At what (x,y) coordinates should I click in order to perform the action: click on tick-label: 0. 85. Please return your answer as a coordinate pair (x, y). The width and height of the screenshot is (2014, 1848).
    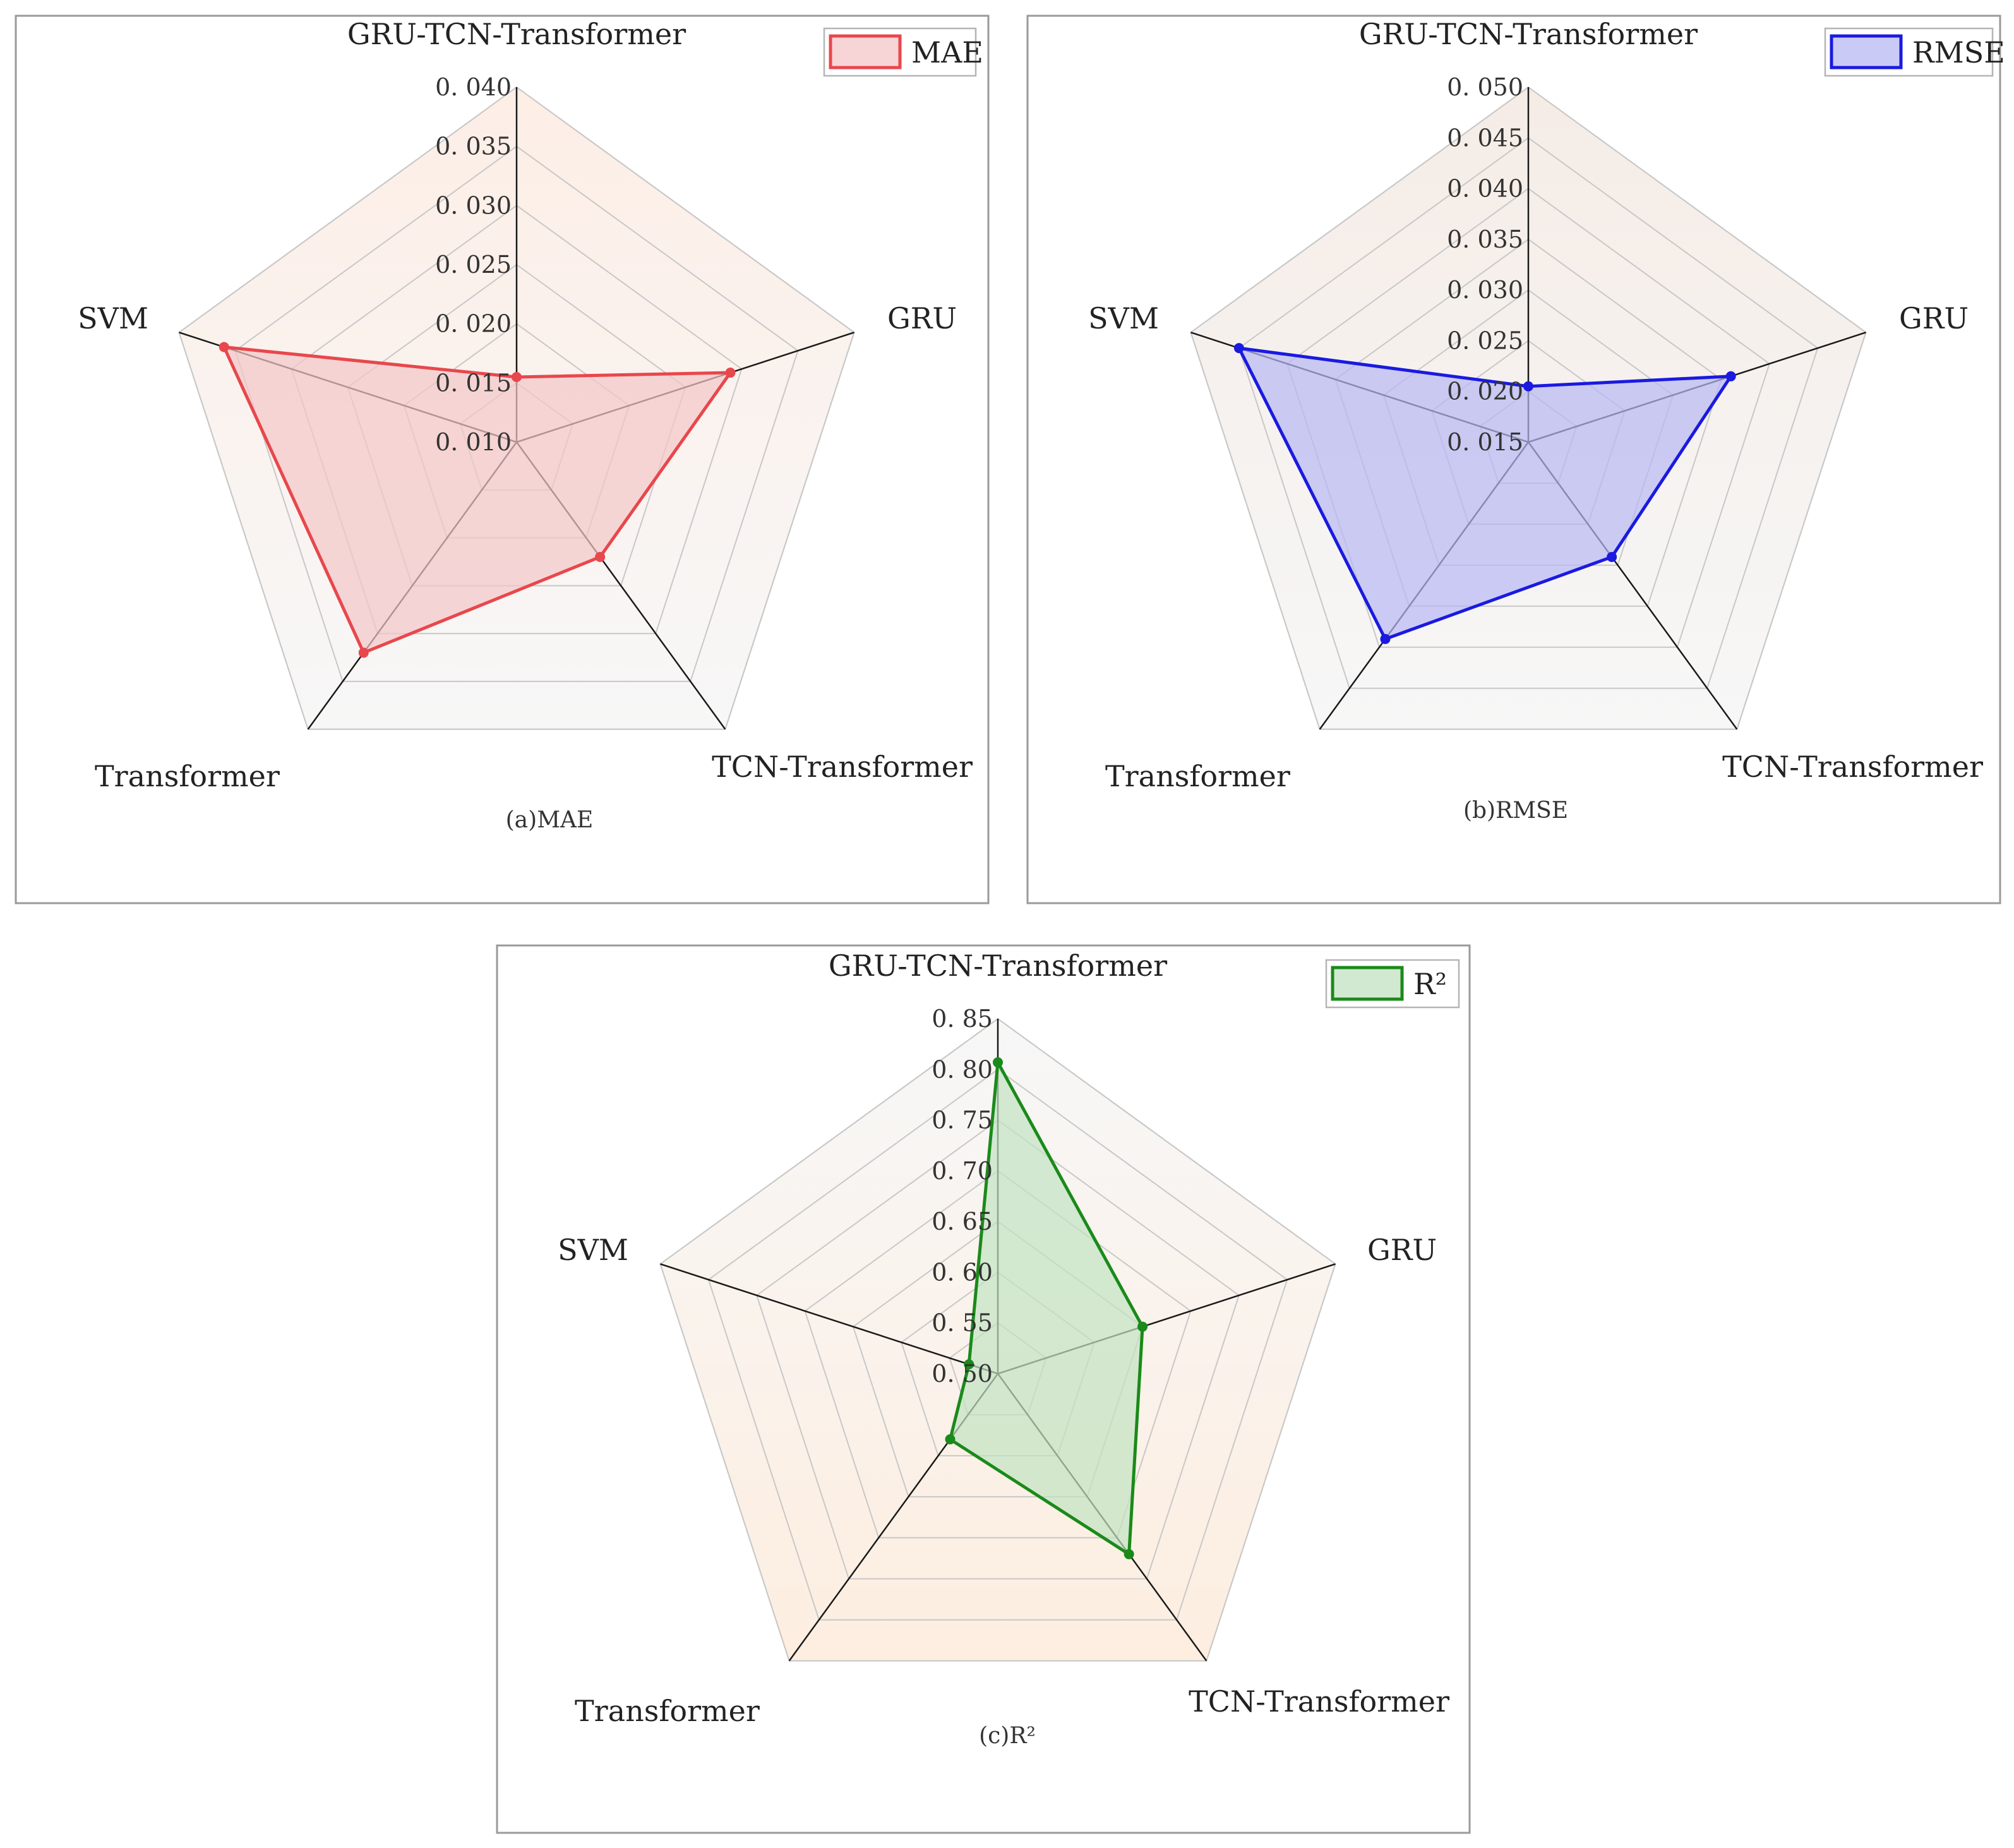
    Looking at the image, I should click on (963, 1019).